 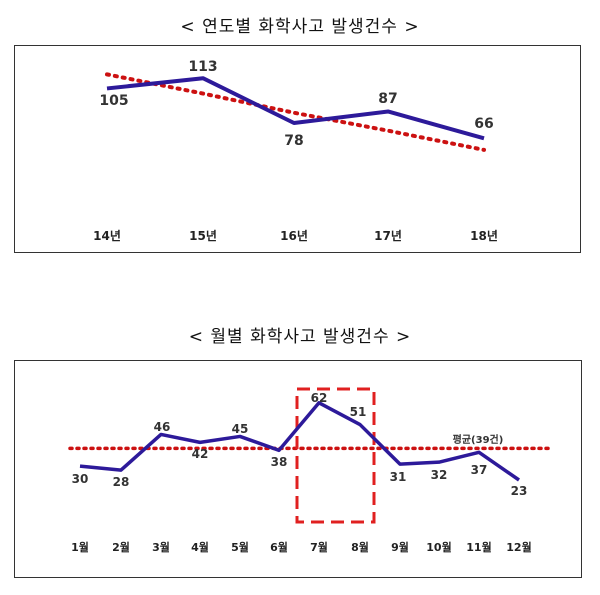 What do you see at coordinates (388, 236) in the screenshot?
I see `chart1-x-tick-label: 17년` at bounding box center [388, 236].